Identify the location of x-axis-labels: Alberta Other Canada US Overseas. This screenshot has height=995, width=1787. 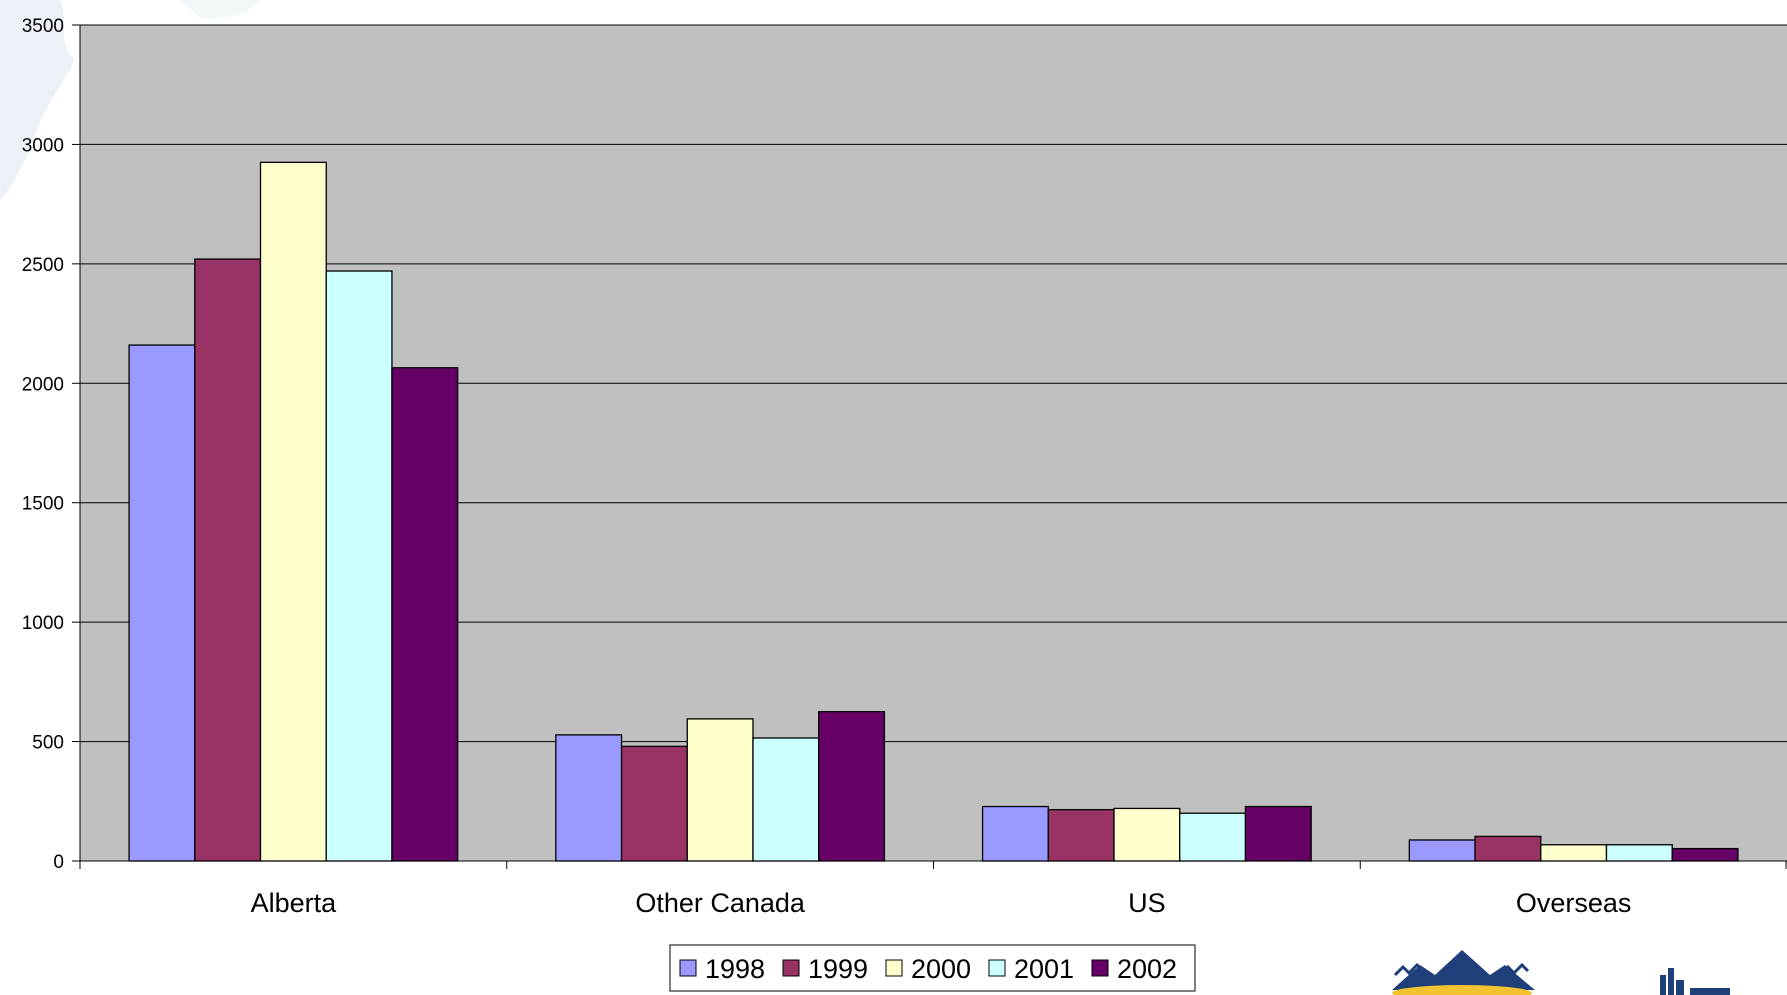
(941, 903).